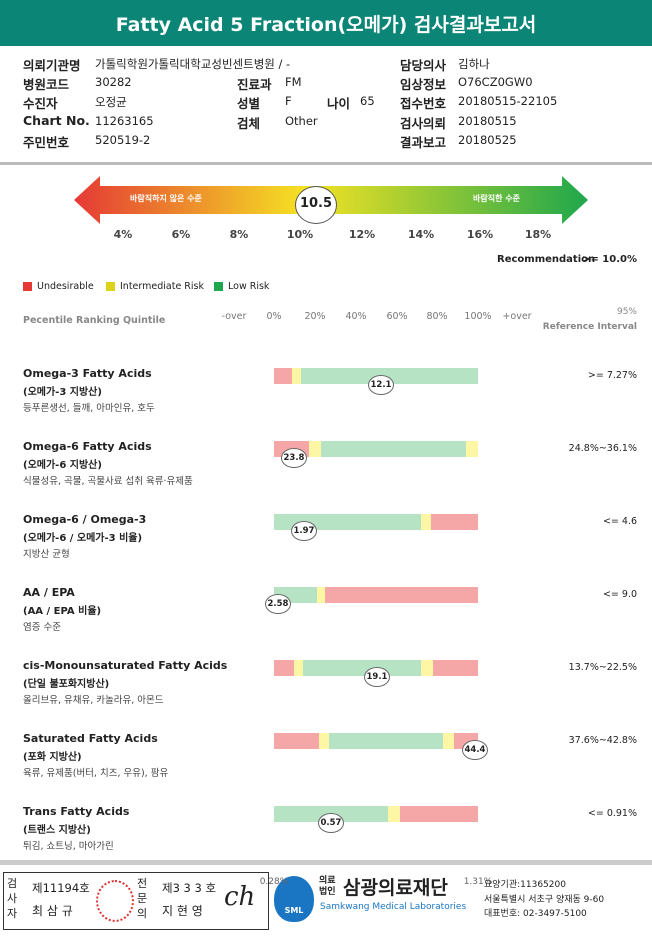 The image size is (652, 938). What do you see at coordinates (142, 898) in the screenshot?
I see `role: 전문의` at bounding box center [142, 898].